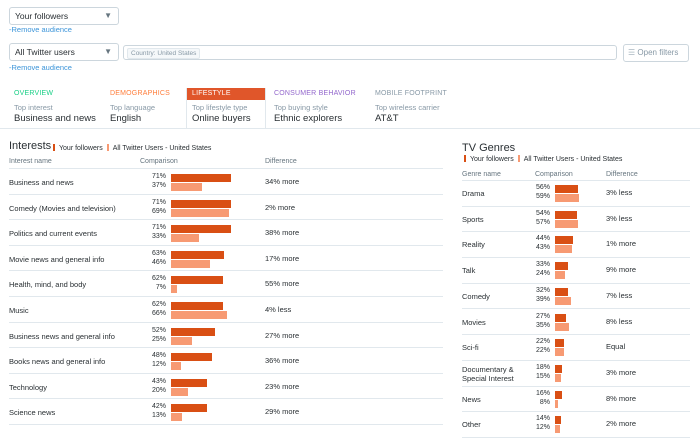 The image size is (700, 447). What do you see at coordinates (350, 323) in the screenshot?
I see `table-row: Movies 27% 35% 8% less` at bounding box center [350, 323].